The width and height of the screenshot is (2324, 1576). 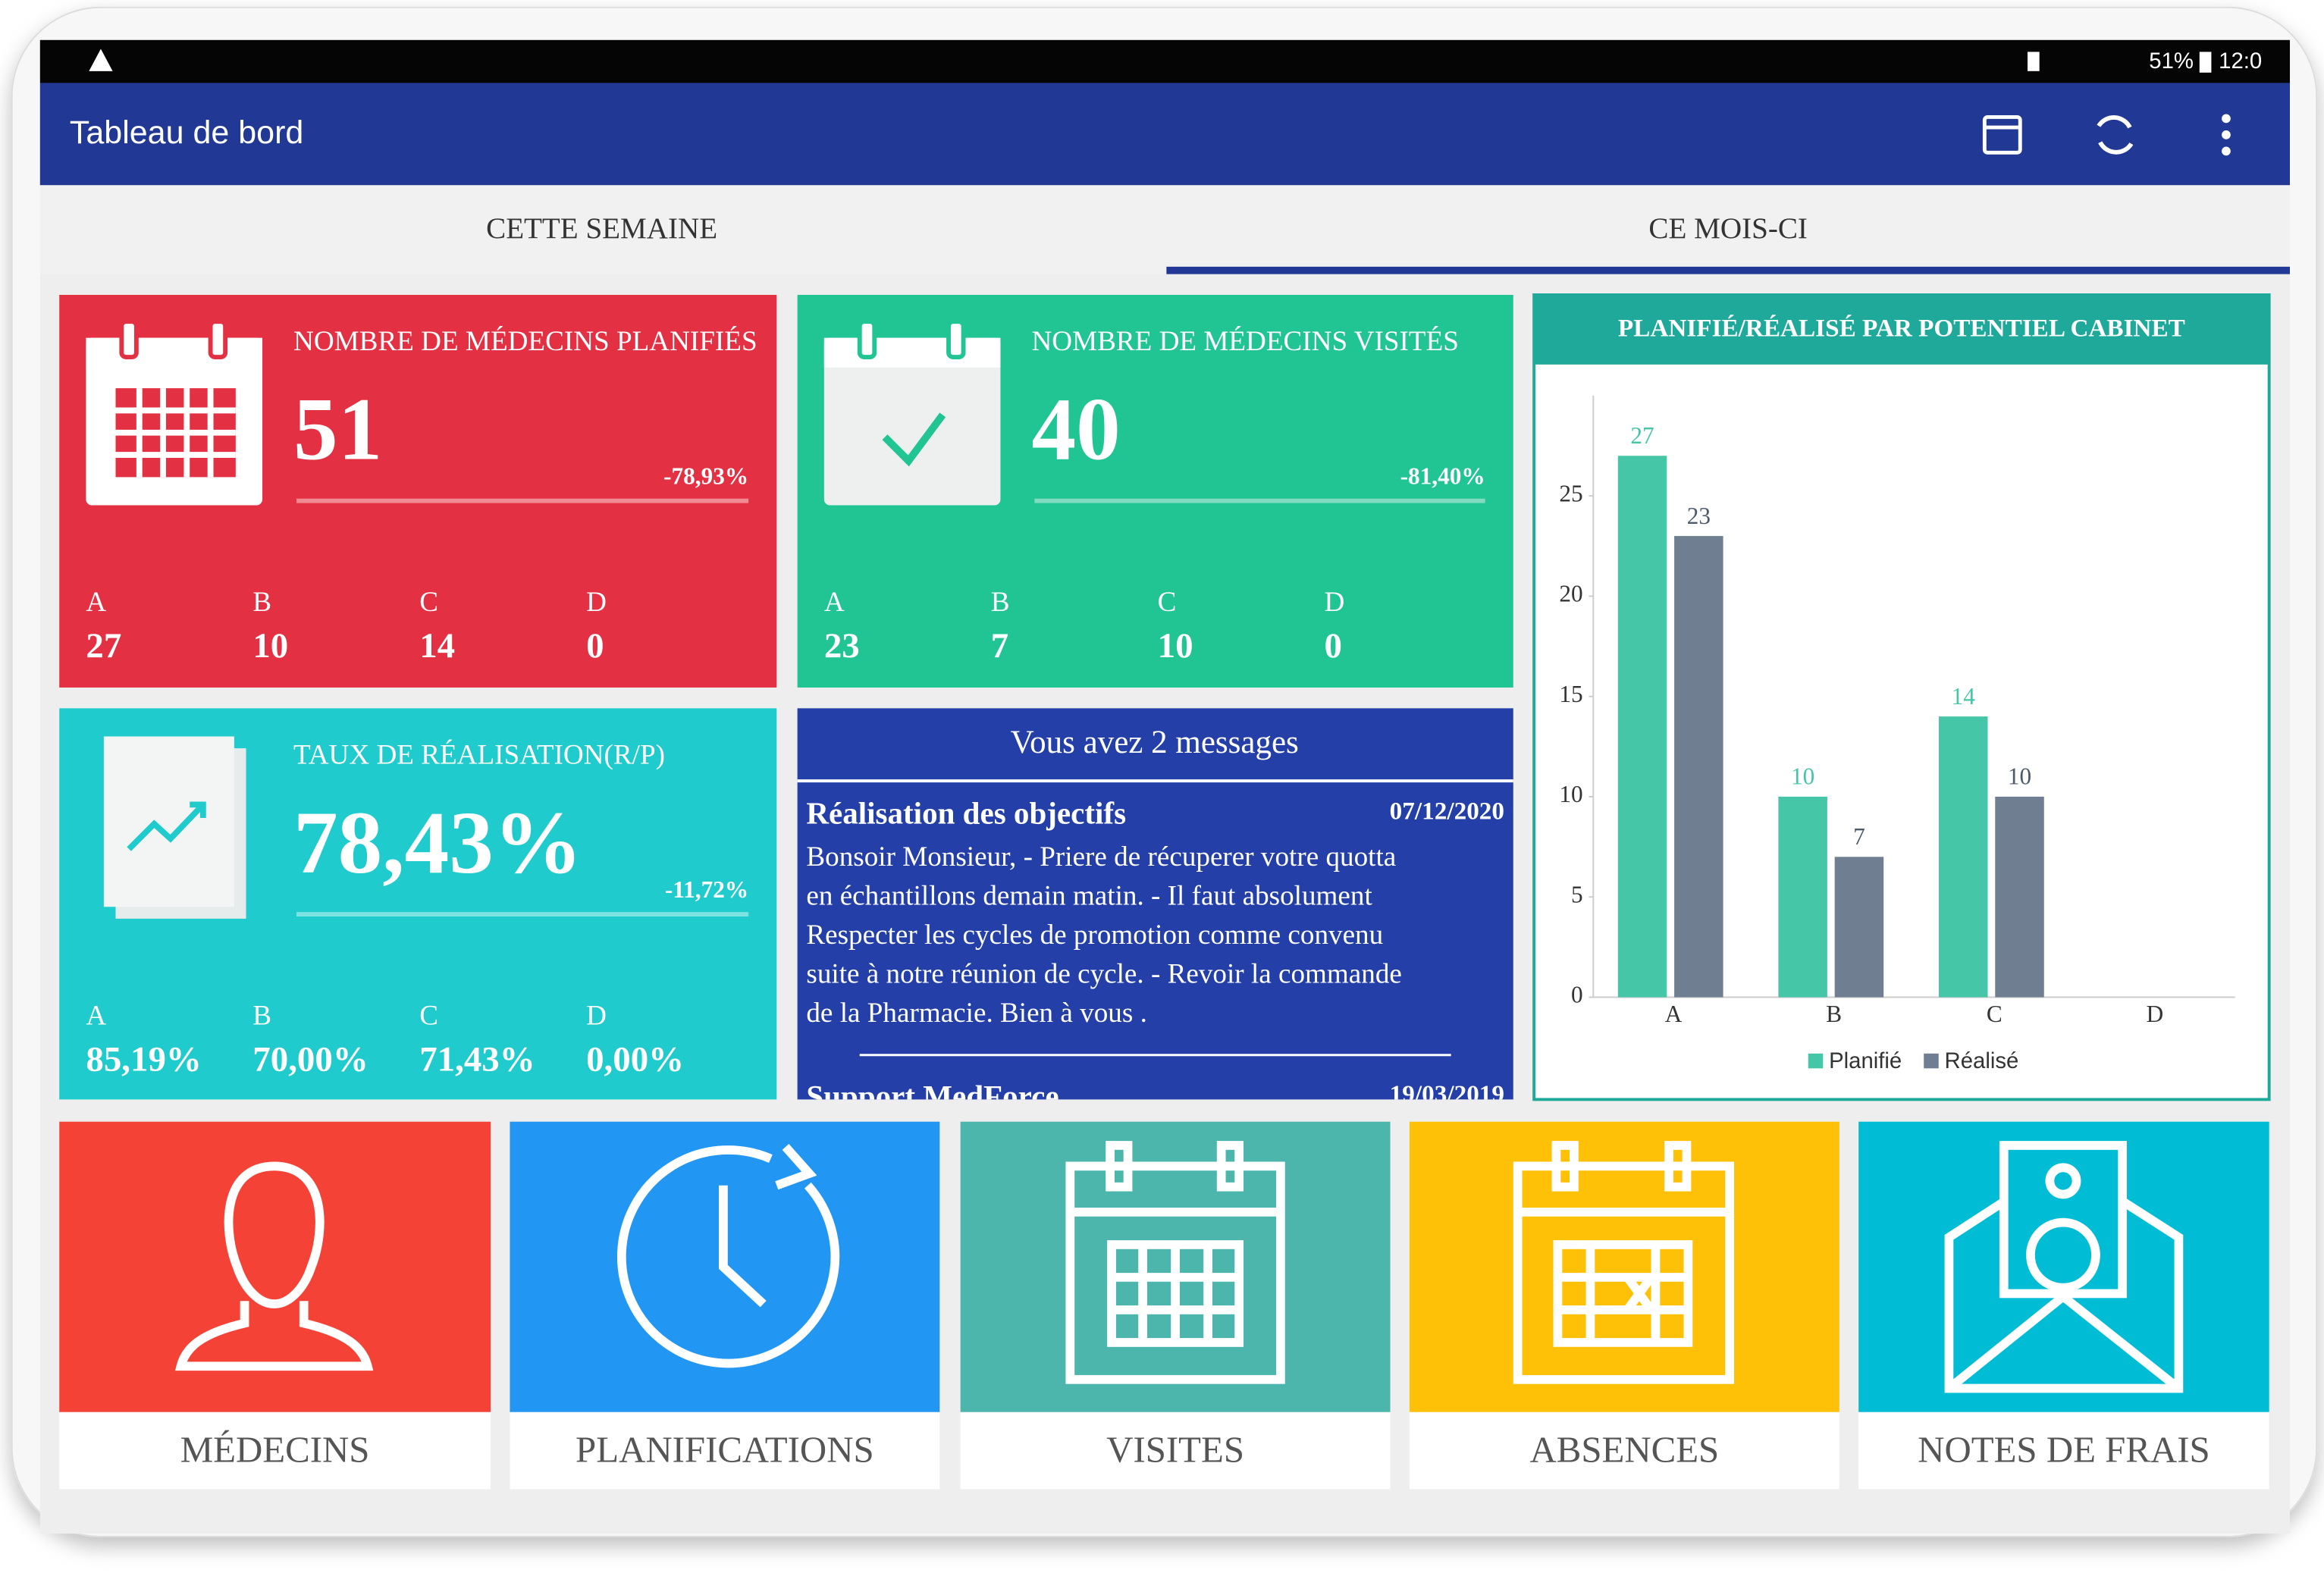 I want to click on tab-bar, so click(x=1165, y=229).